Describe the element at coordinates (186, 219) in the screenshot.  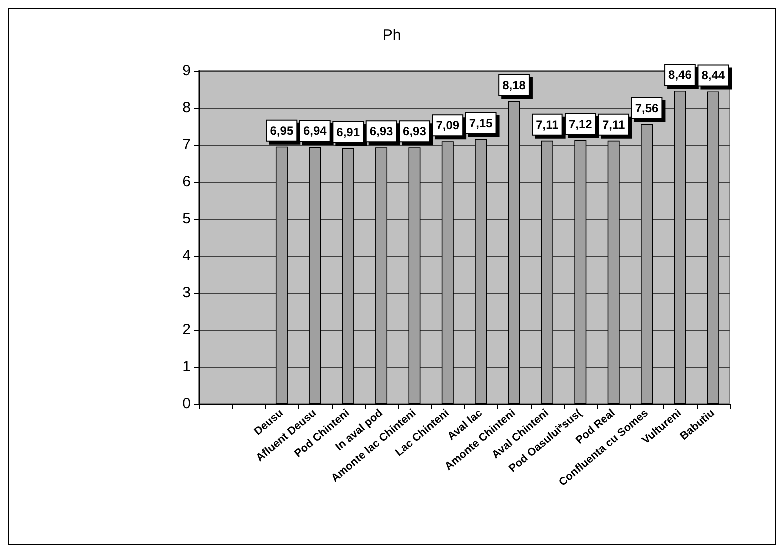
I see `y-tick-label: 5` at that location.